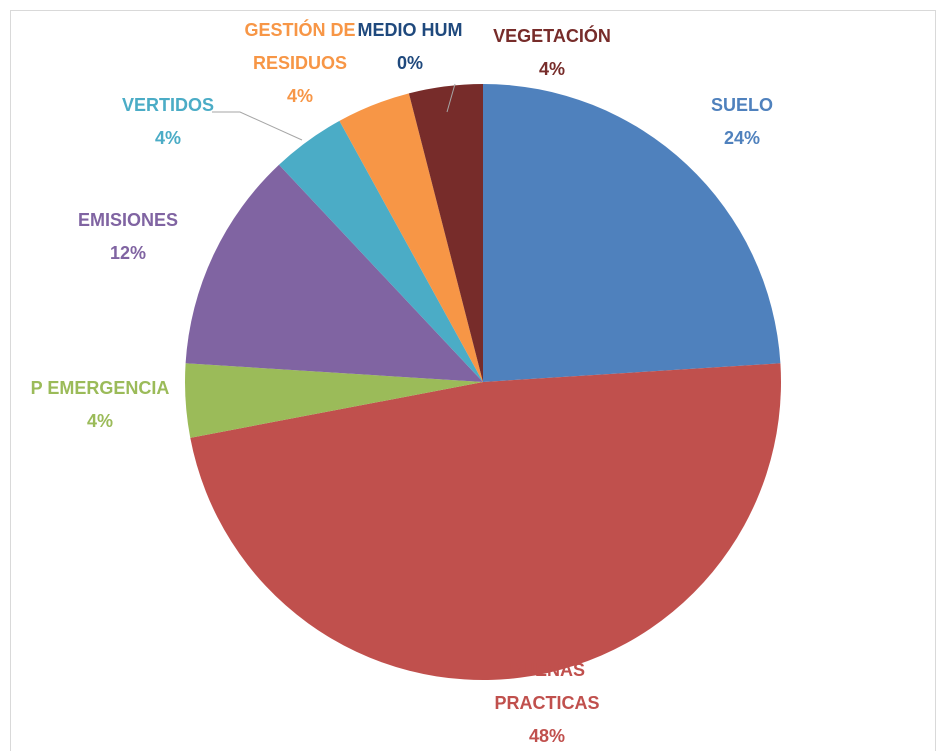 The height and width of the screenshot is (751, 946). I want to click on data-label: VERTIDOS 4%, so click(168, 122).